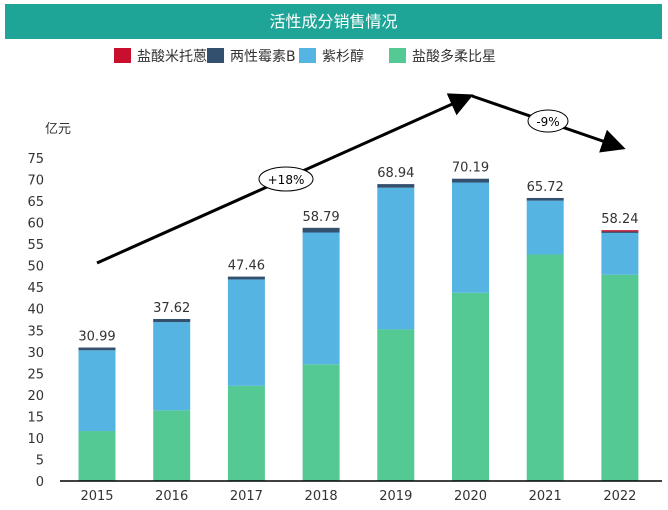 The image size is (668, 510). Describe the element at coordinates (263, 57) in the screenshot. I see `legend-label: 两性霉素B` at that location.